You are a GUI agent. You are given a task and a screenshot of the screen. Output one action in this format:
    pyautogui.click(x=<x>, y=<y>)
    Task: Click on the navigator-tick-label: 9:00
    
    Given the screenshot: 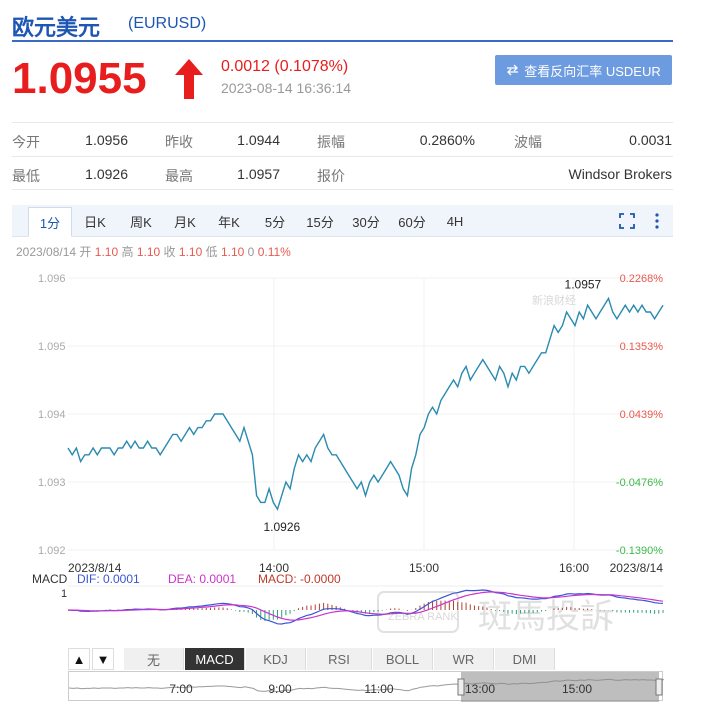 What is the action you would take?
    pyautogui.click(x=280, y=689)
    